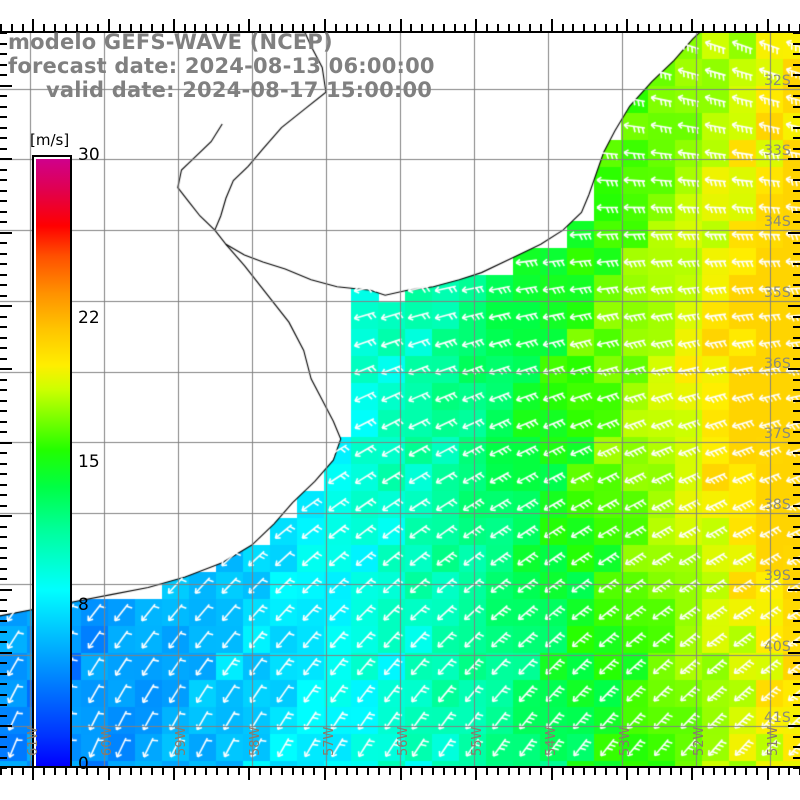 Image resolution: width=800 pixels, height=800 pixels. I want to click on plot-frame-bottom, so click(400, 767).